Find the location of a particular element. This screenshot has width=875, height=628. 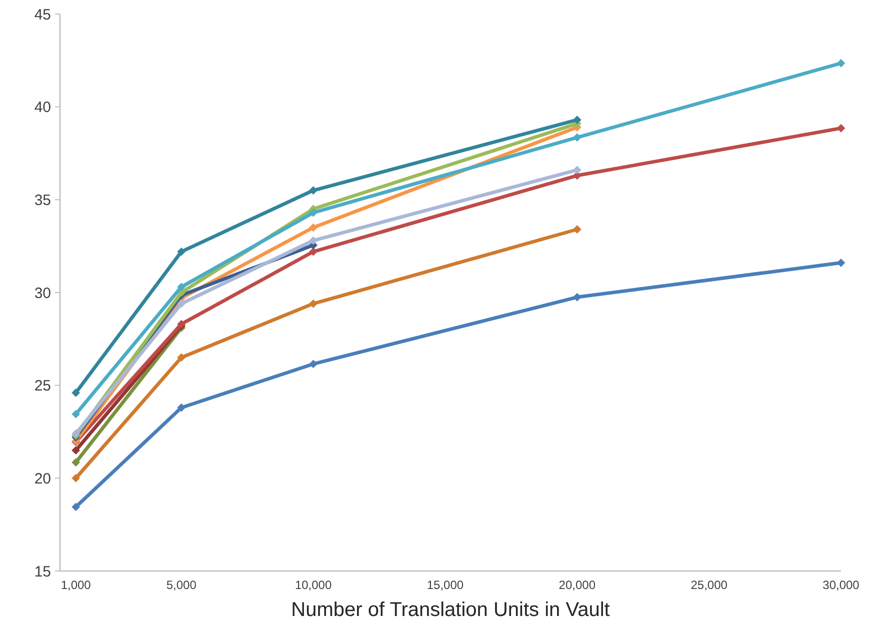

x-tick-label: 25,000 is located at coordinates (709, 585).